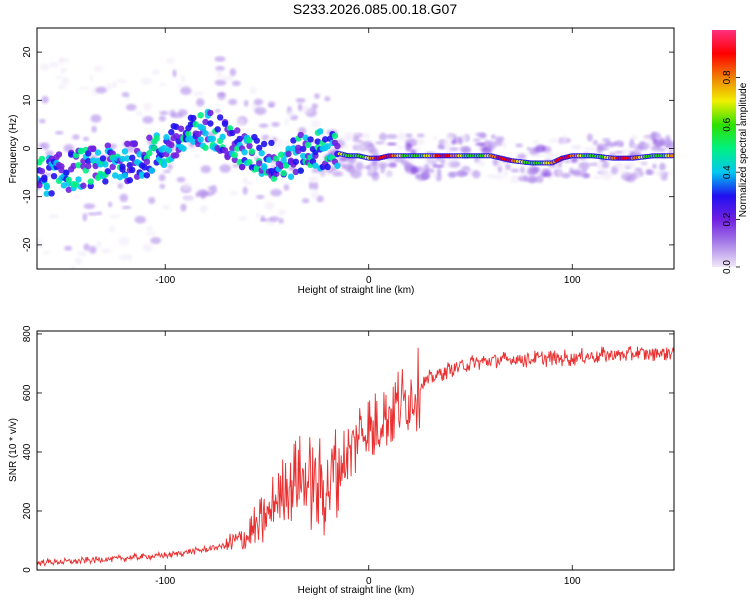 The image size is (750, 600). Describe the element at coordinates (165, 581) in the screenshot. I see `x-tick-label: -100` at that location.